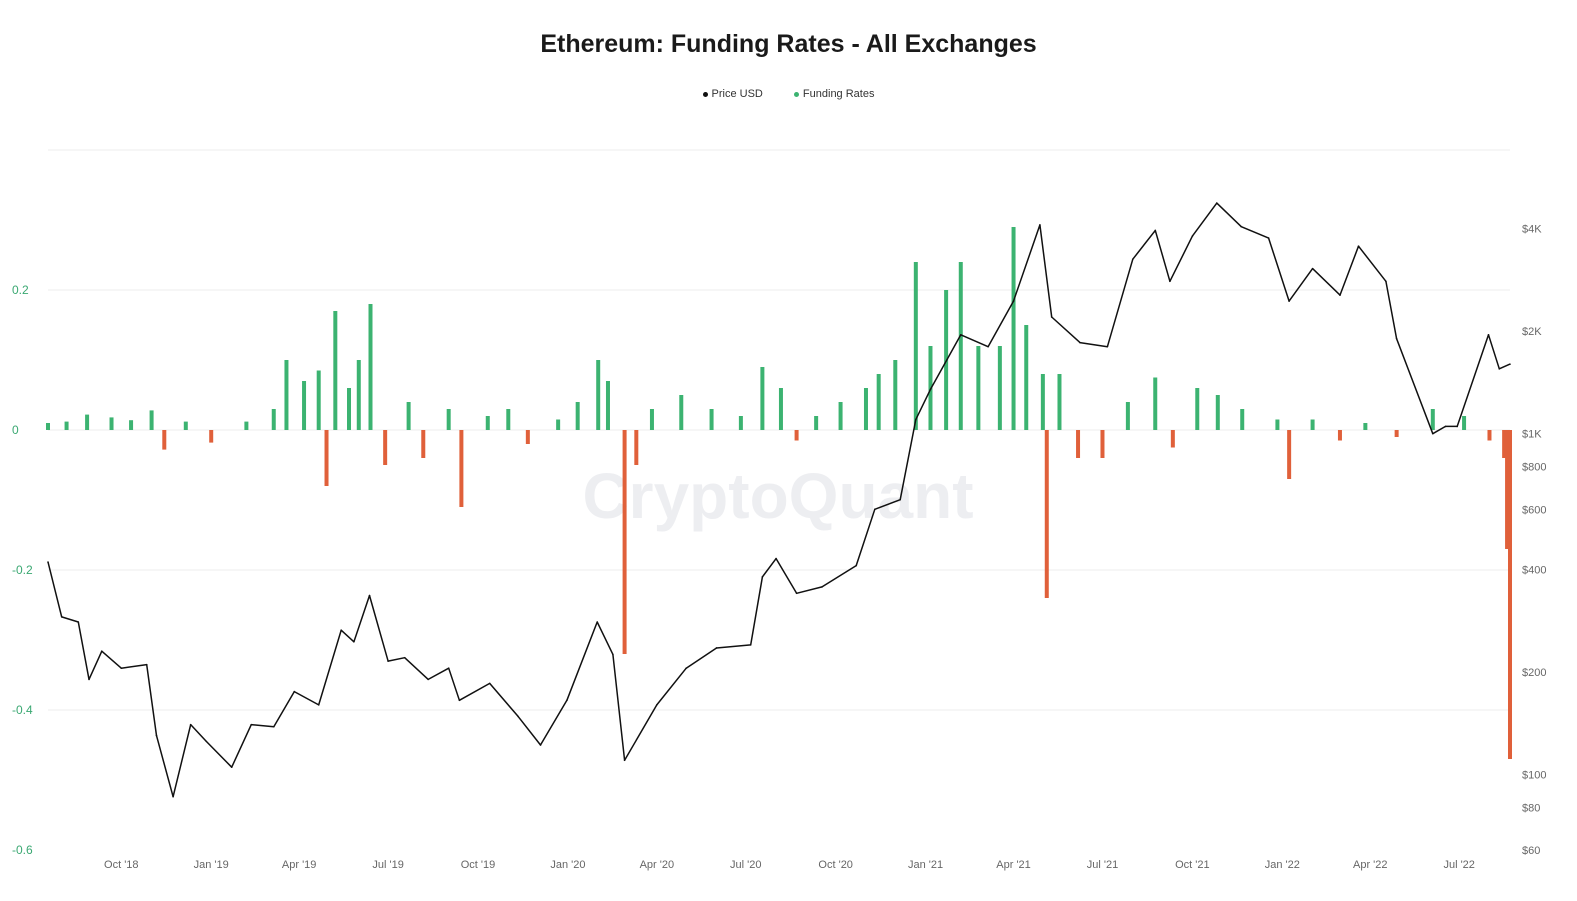 The image size is (1577, 901). I want to click on legend-item-funding: Funding Rates, so click(834, 94).